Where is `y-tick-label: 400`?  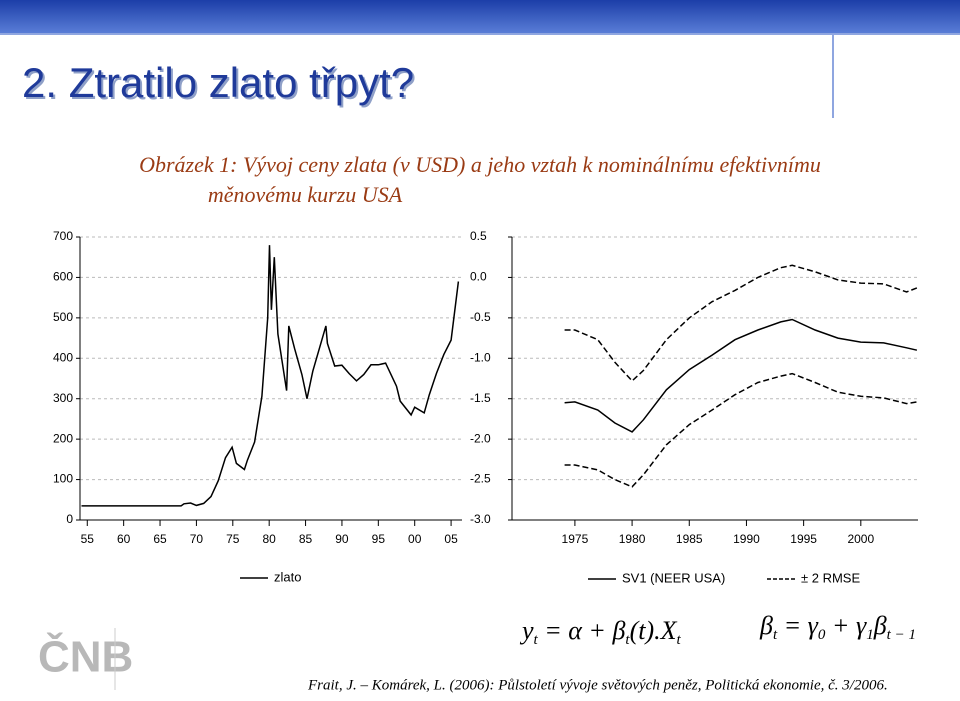 y-tick-label: 400 is located at coordinates (63, 357).